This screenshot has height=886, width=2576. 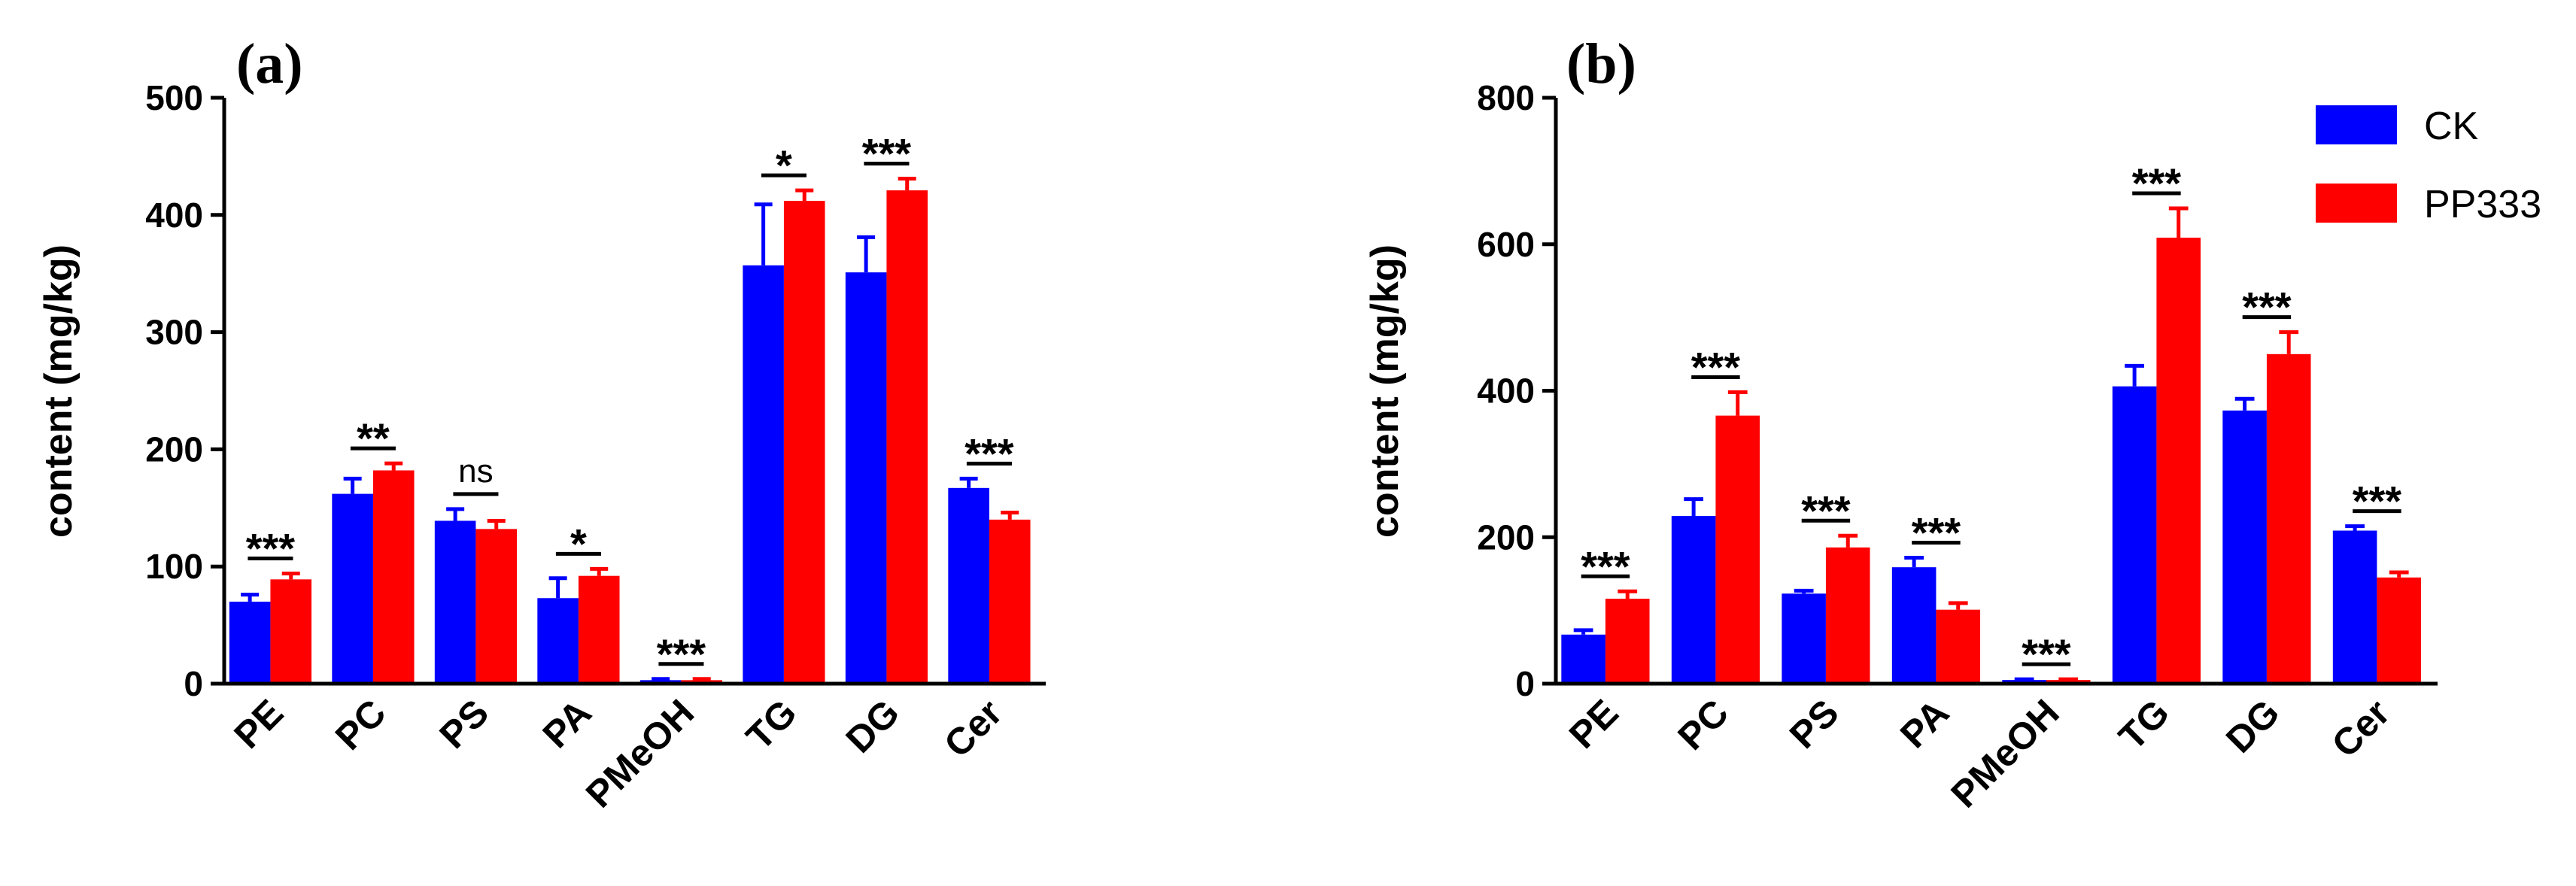 What do you see at coordinates (2483, 204) in the screenshot?
I see `legend-label-pp333: PP333` at bounding box center [2483, 204].